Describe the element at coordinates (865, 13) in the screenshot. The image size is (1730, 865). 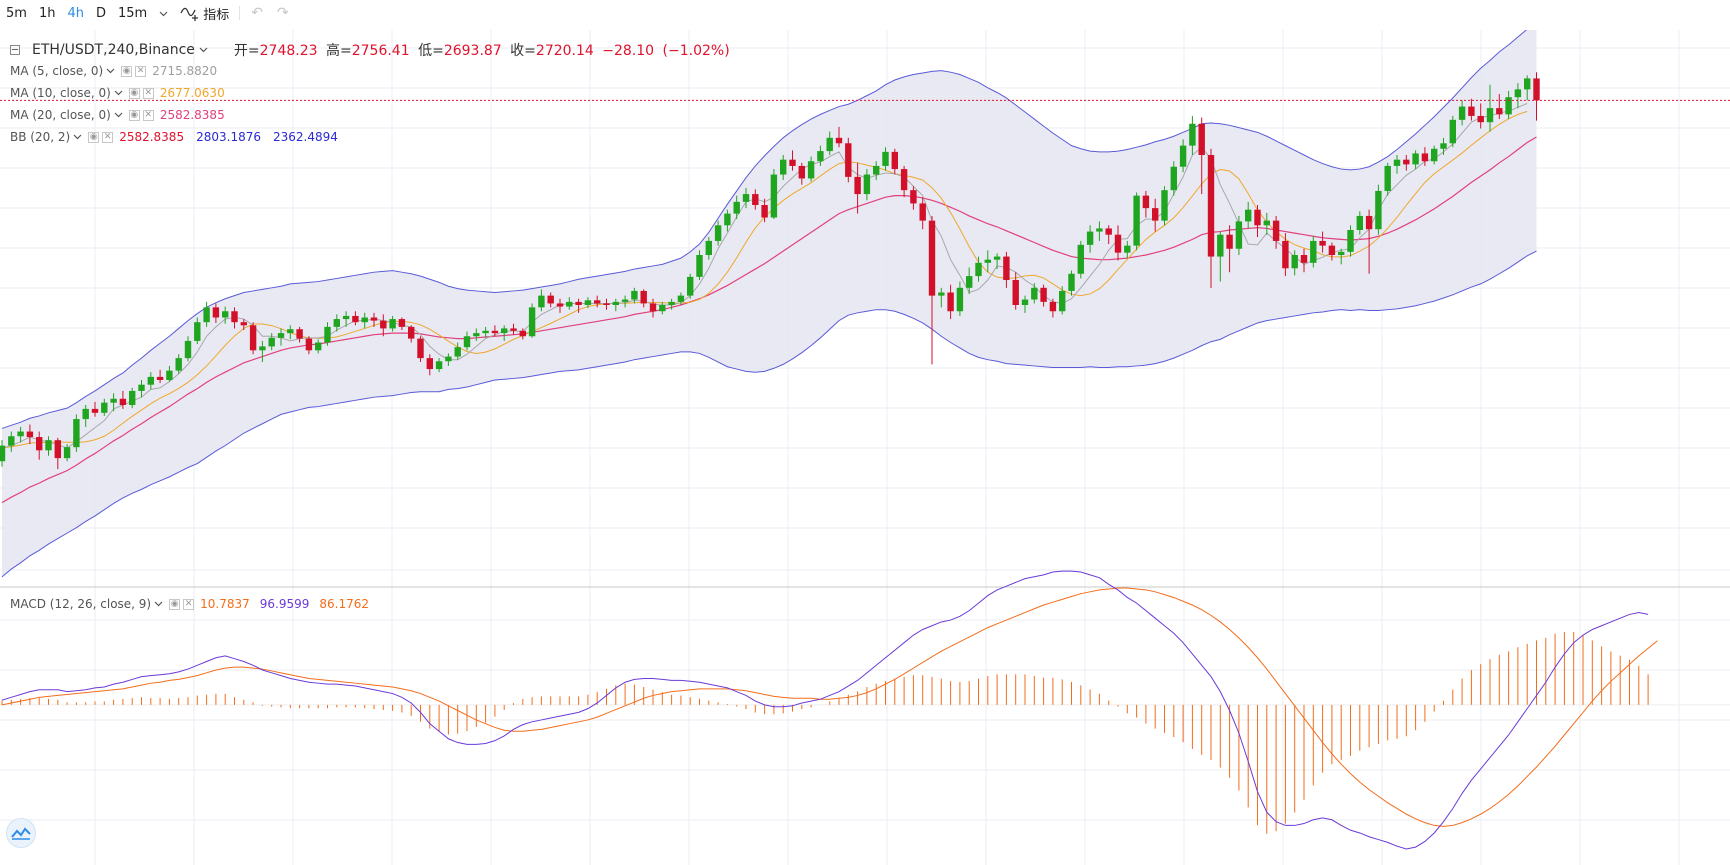
I see `toolbar: 5m 1h 4h D 15m 指标 ↶ ↷` at that location.